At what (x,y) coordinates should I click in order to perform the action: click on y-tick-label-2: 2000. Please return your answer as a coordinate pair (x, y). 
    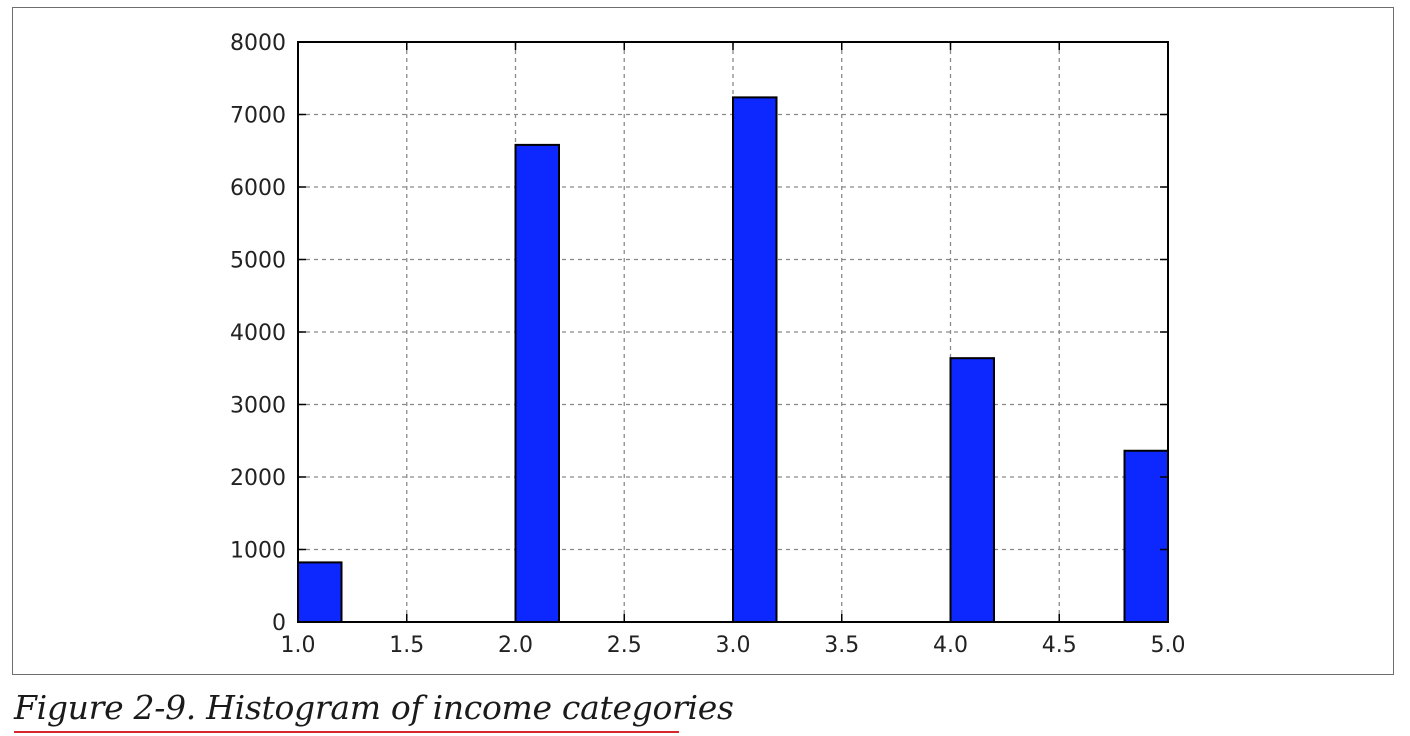
    Looking at the image, I should click on (258, 478).